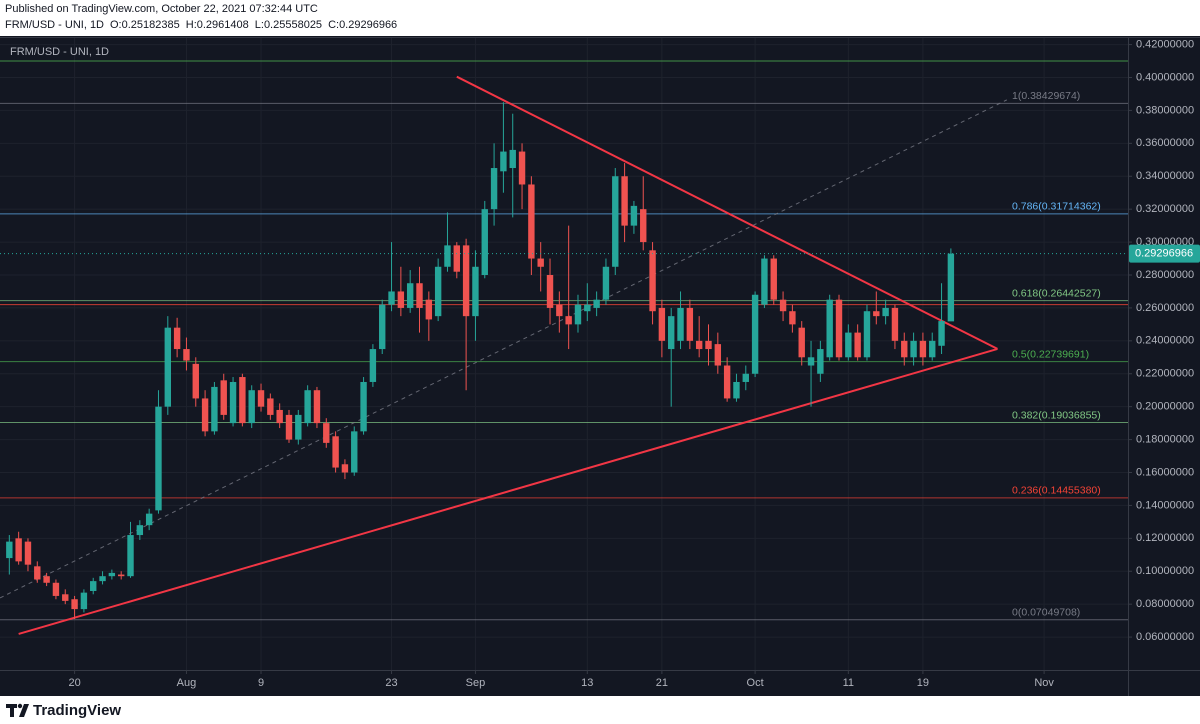 The image size is (1200, 724). I want to click on y-tick-label: 0.36000000, so click(1165, 143).